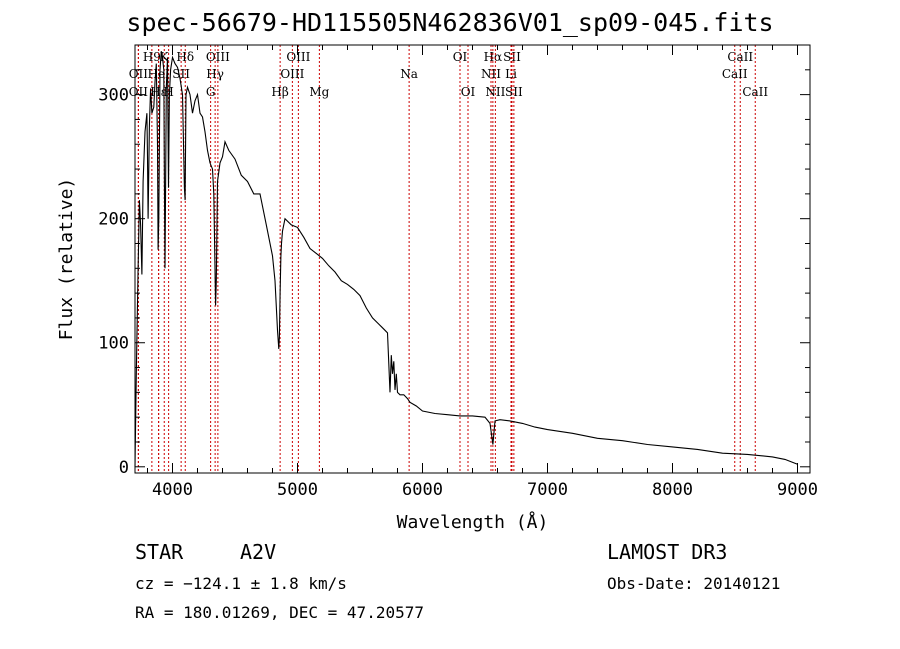 Image resolution: width=900 pixels, height=649 pixels. I want to click on line-label: OII, so click(139, 92).